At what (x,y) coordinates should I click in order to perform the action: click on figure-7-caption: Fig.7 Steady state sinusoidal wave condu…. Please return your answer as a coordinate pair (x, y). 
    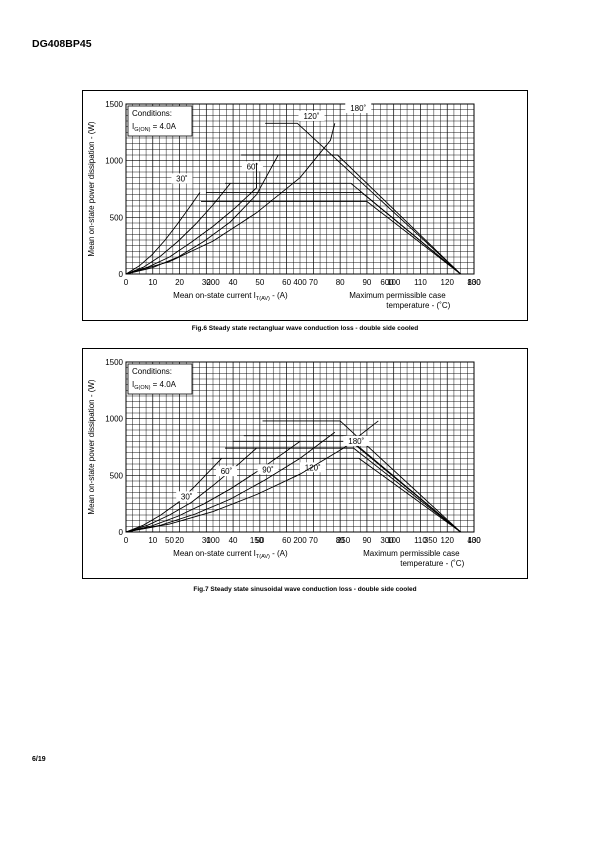
    Looking at the image, I should click on (305, 589).